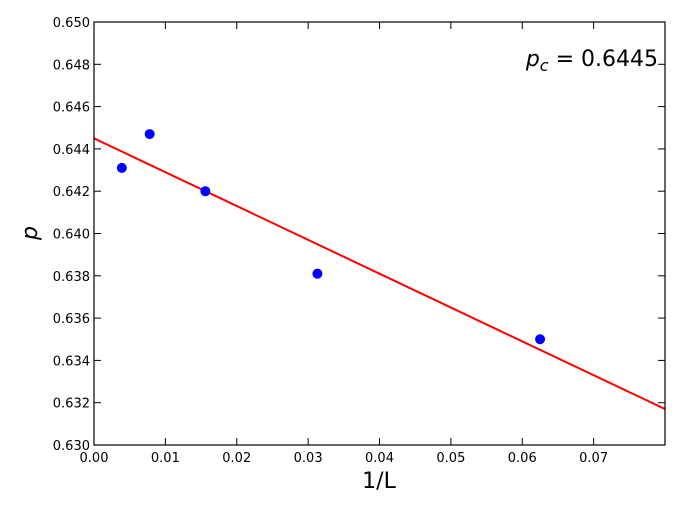 Image resolution: width=681 pixels, height=511 pixels. Describe the element at coordinates (30, 233) in the screenshot. I see `y-axis-title: p` at that location.